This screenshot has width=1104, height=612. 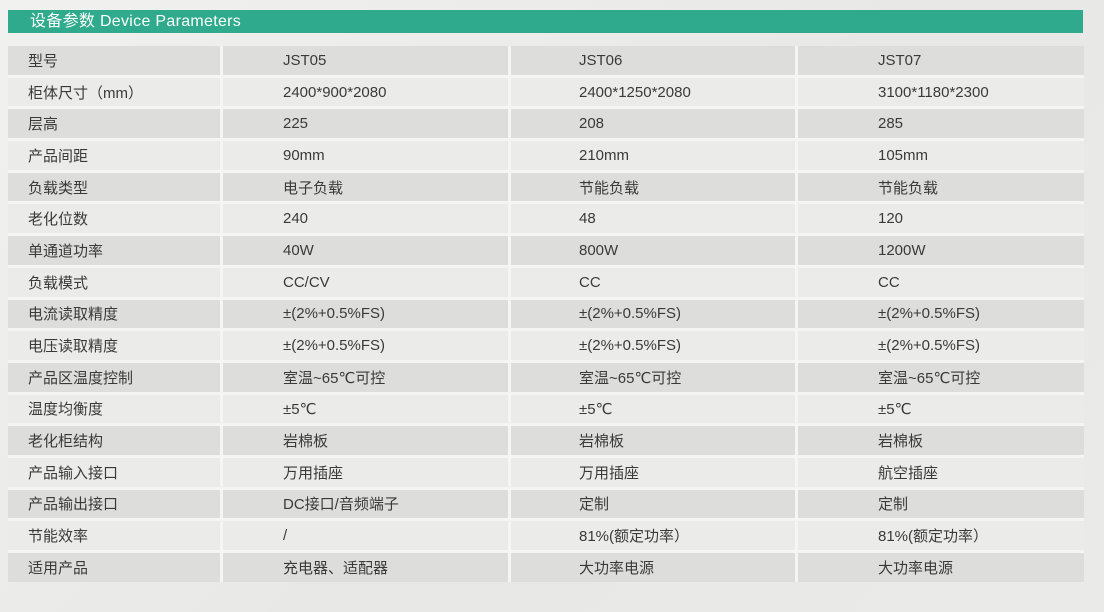 What do you see at coordinates (365, 124) in the screenshot?
I see `cell-value: 225` at bounding box center [365, 124].